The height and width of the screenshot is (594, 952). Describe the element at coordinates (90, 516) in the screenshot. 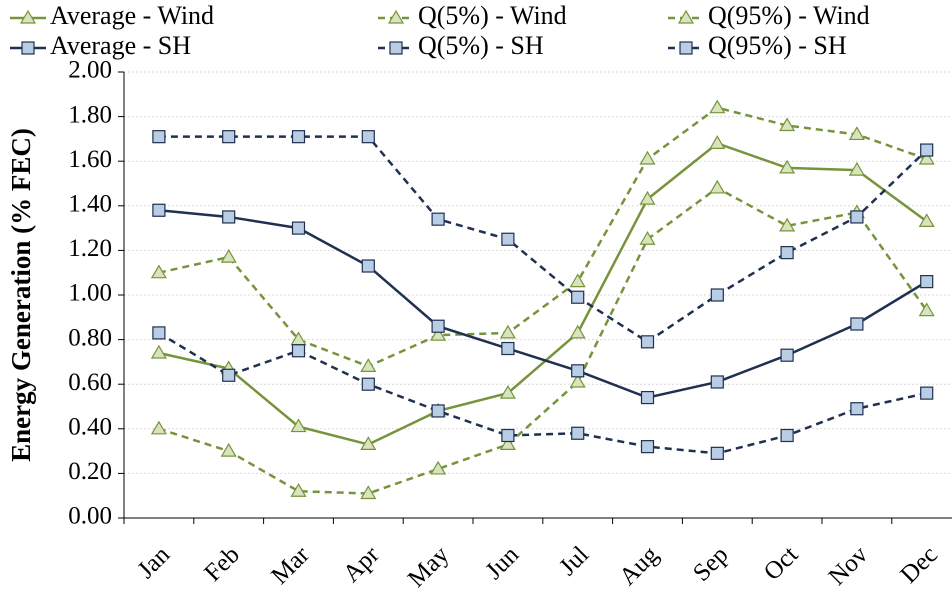

I see `y-tick-label: 0.00` at that location.